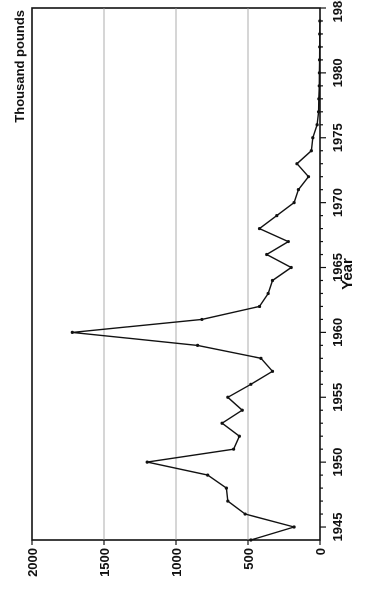 This screenshot has height=590, width=372. I want to click on x-axis: 1945 1950 1955 1960 1965 1970 1975 1980 1985, so click(332, 270).